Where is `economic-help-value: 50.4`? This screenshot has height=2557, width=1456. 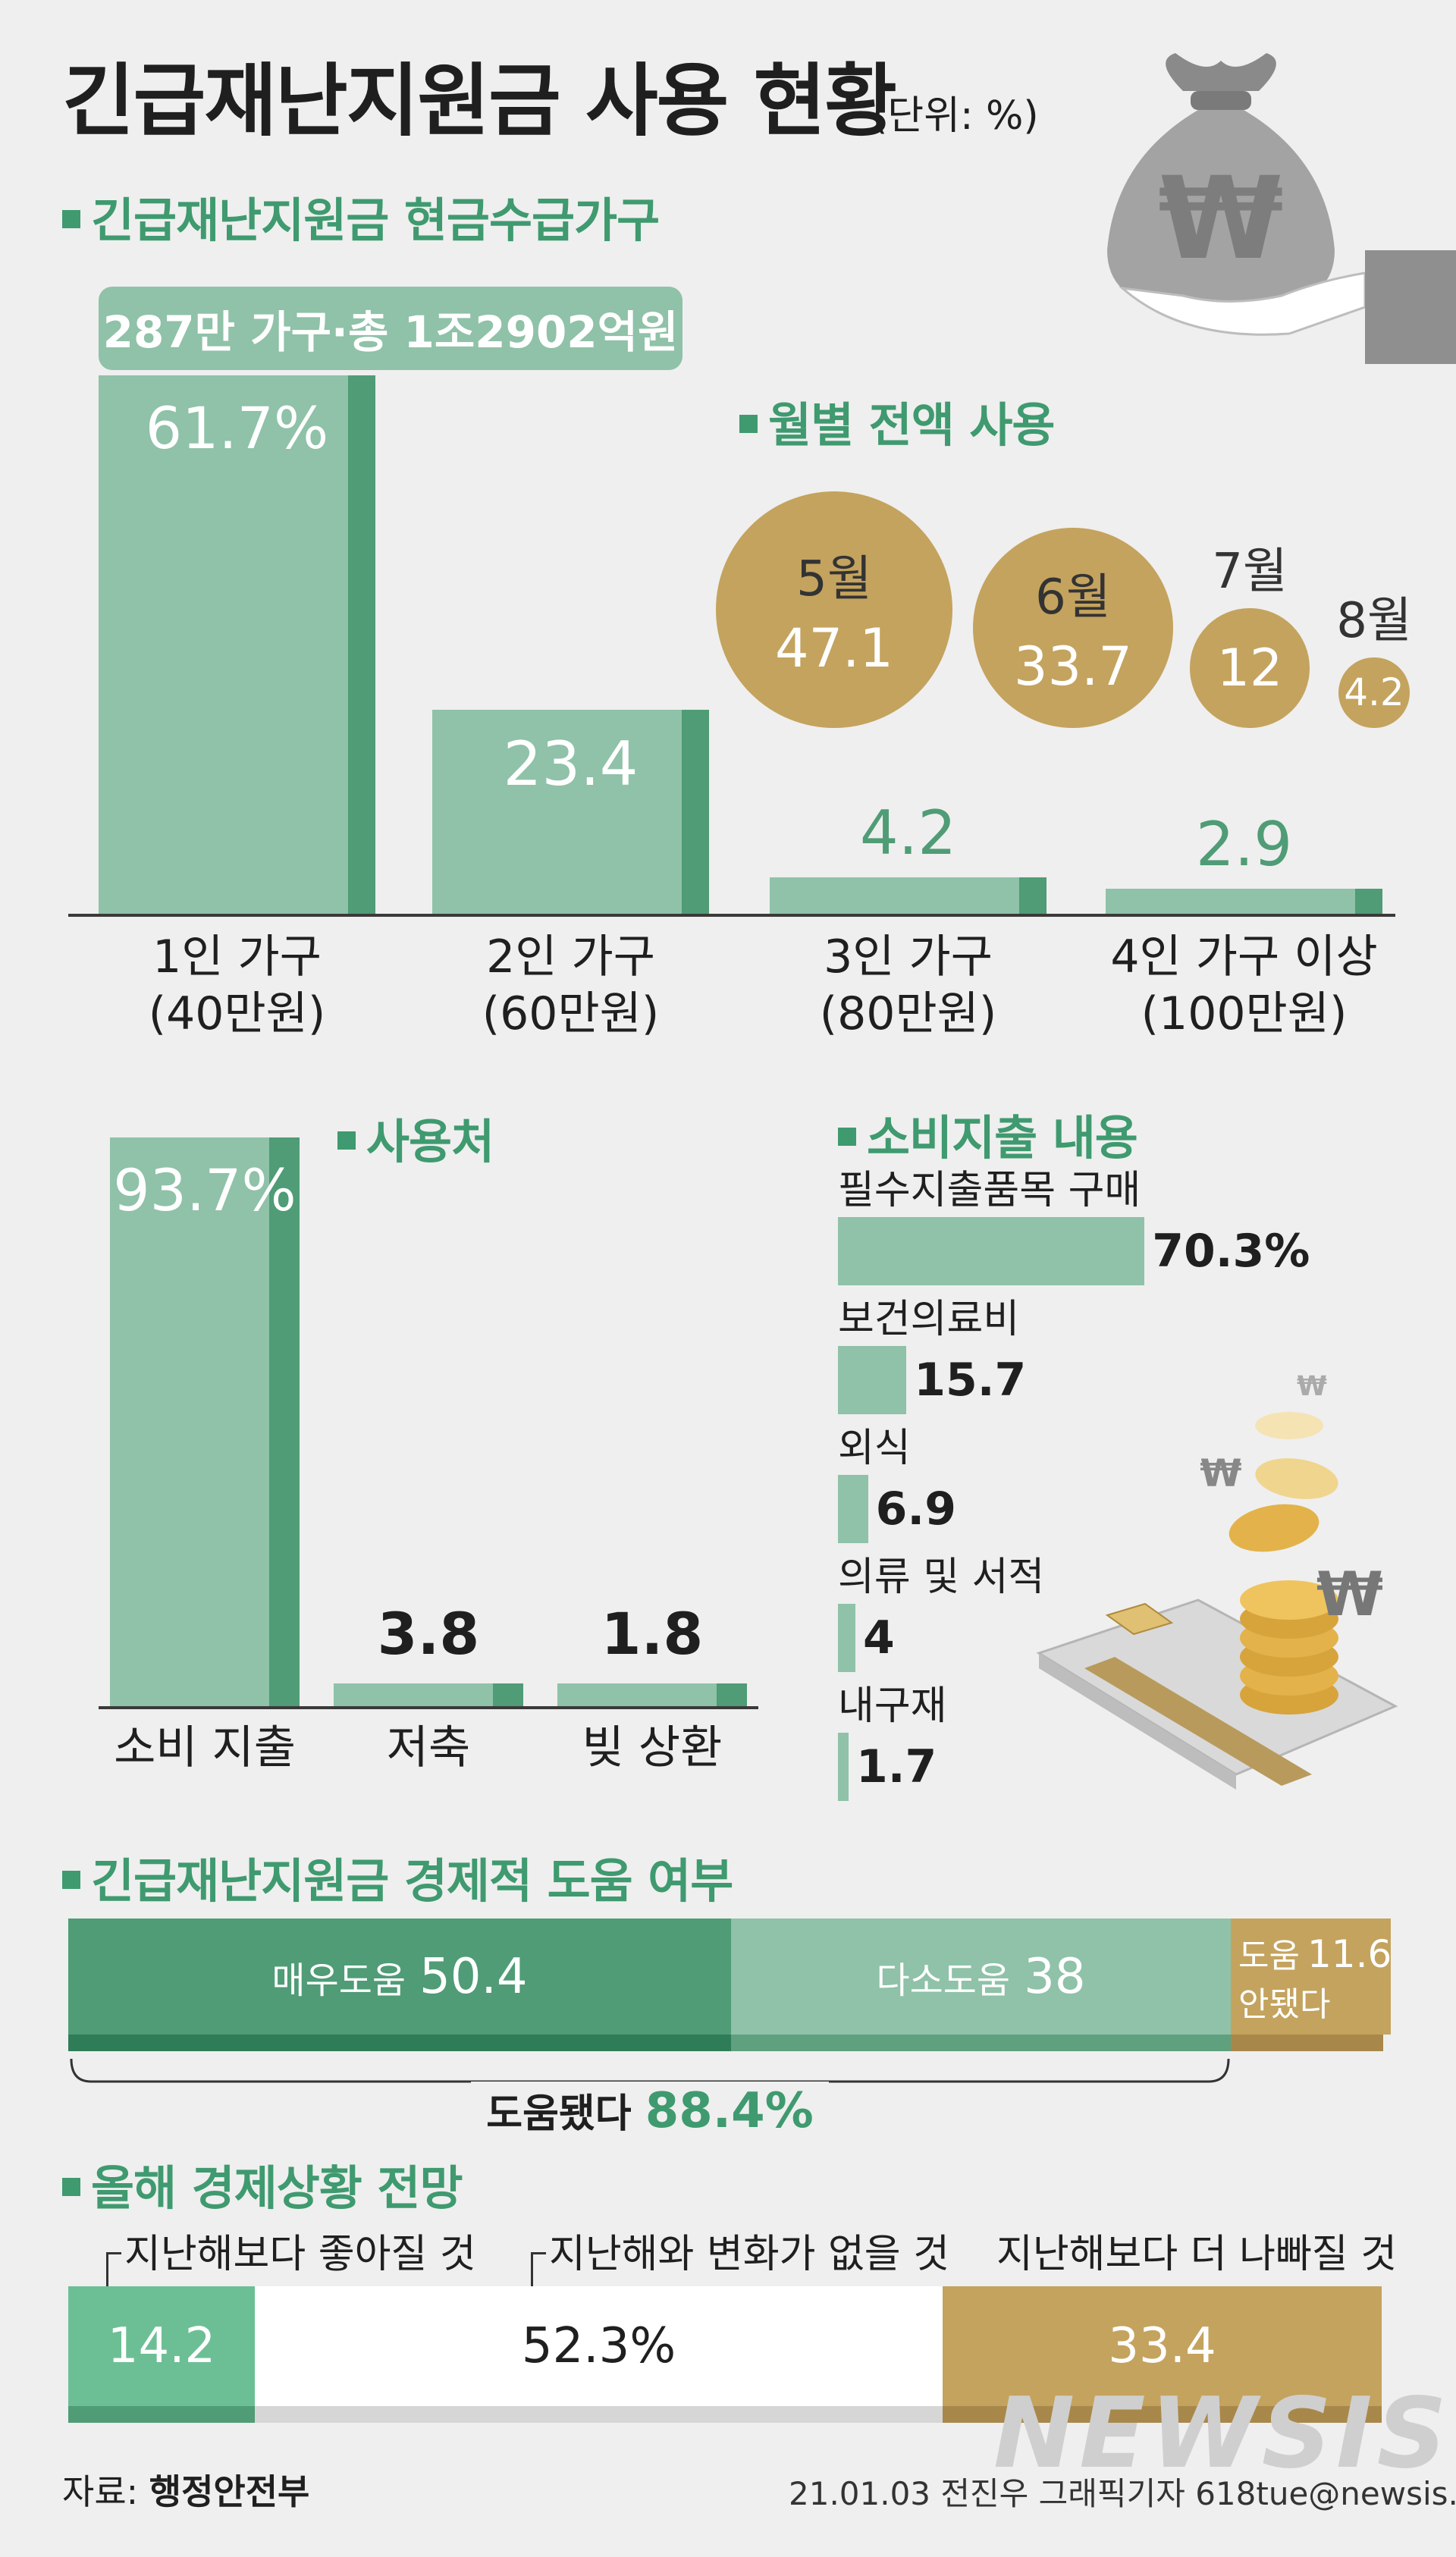 economic-help-value: 50.4 is located at coordinates (473, 1976).